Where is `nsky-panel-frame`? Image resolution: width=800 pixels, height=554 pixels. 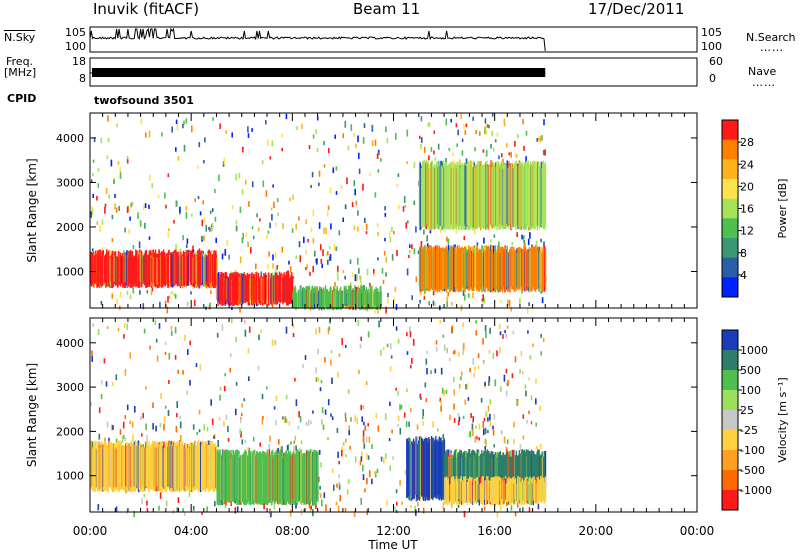 nsky-panel-frame is located at coordinates (393, 39).